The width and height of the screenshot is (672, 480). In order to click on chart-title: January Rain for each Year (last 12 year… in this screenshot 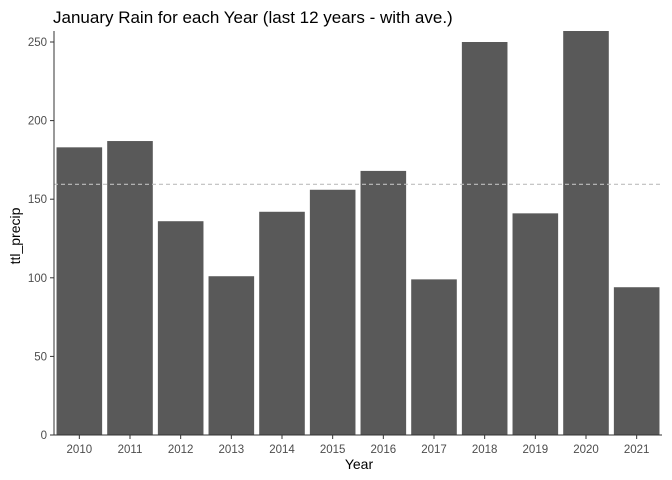, I will do `click(253, 17)`.